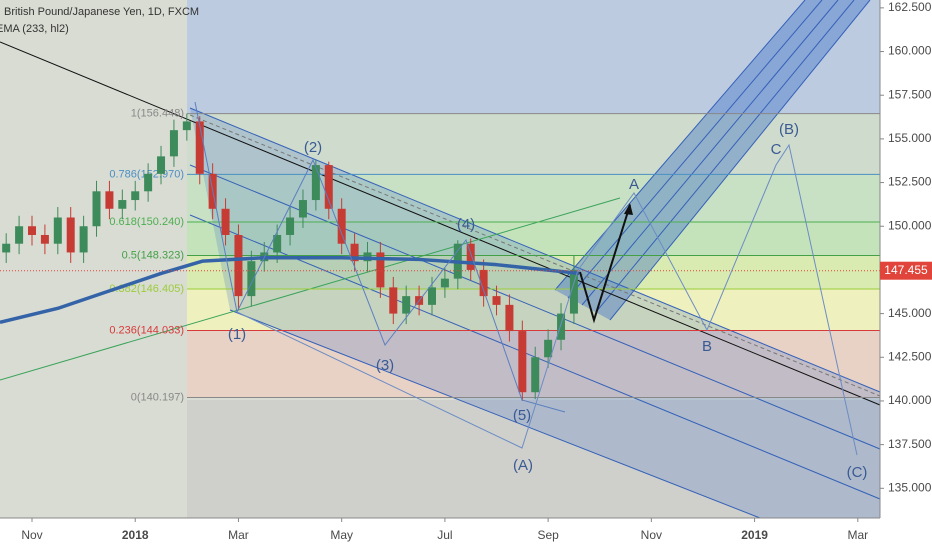  I want to click on indicator-label: EMA (233, hl2), so click(34, 29).